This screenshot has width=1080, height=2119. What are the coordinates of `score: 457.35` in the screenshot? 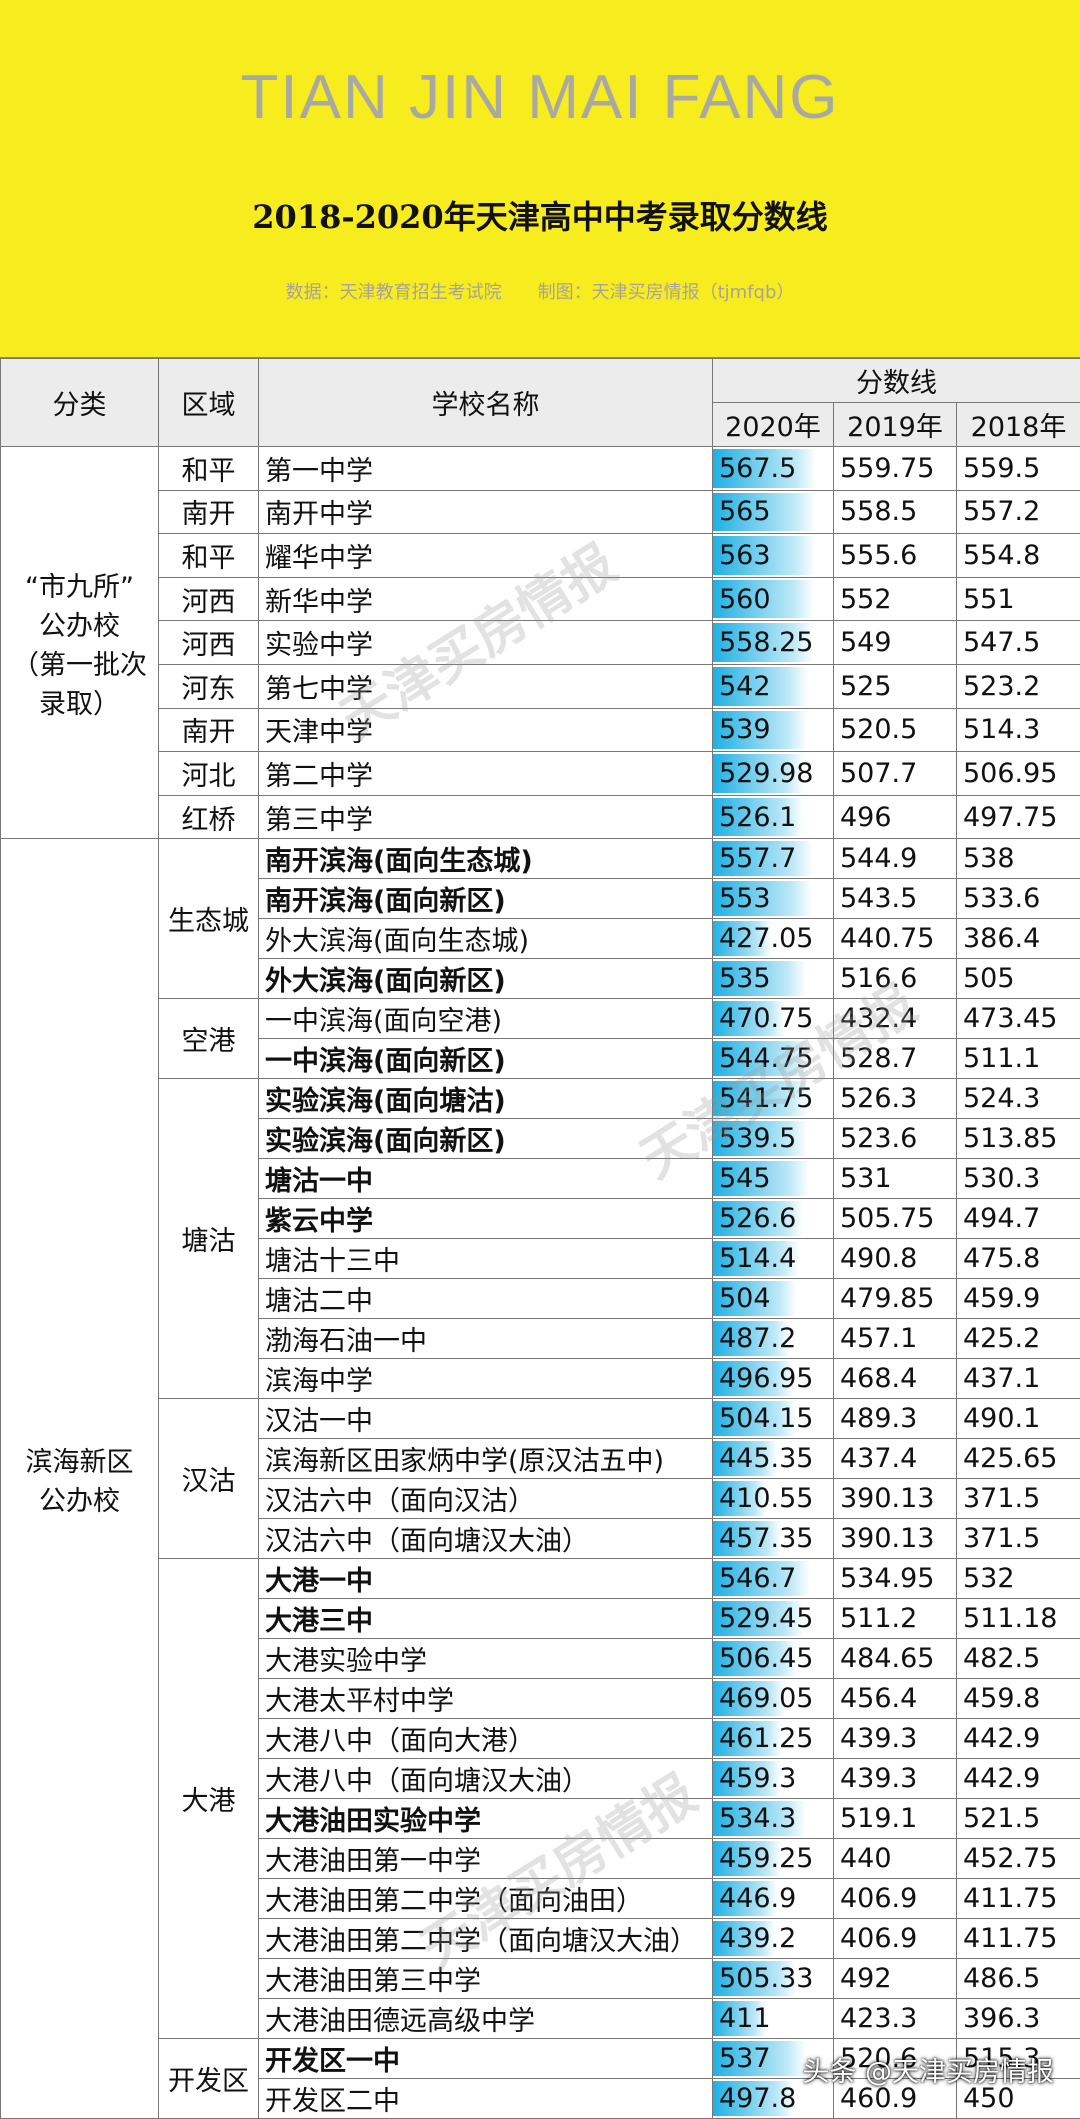 It's located at (766, 1538).